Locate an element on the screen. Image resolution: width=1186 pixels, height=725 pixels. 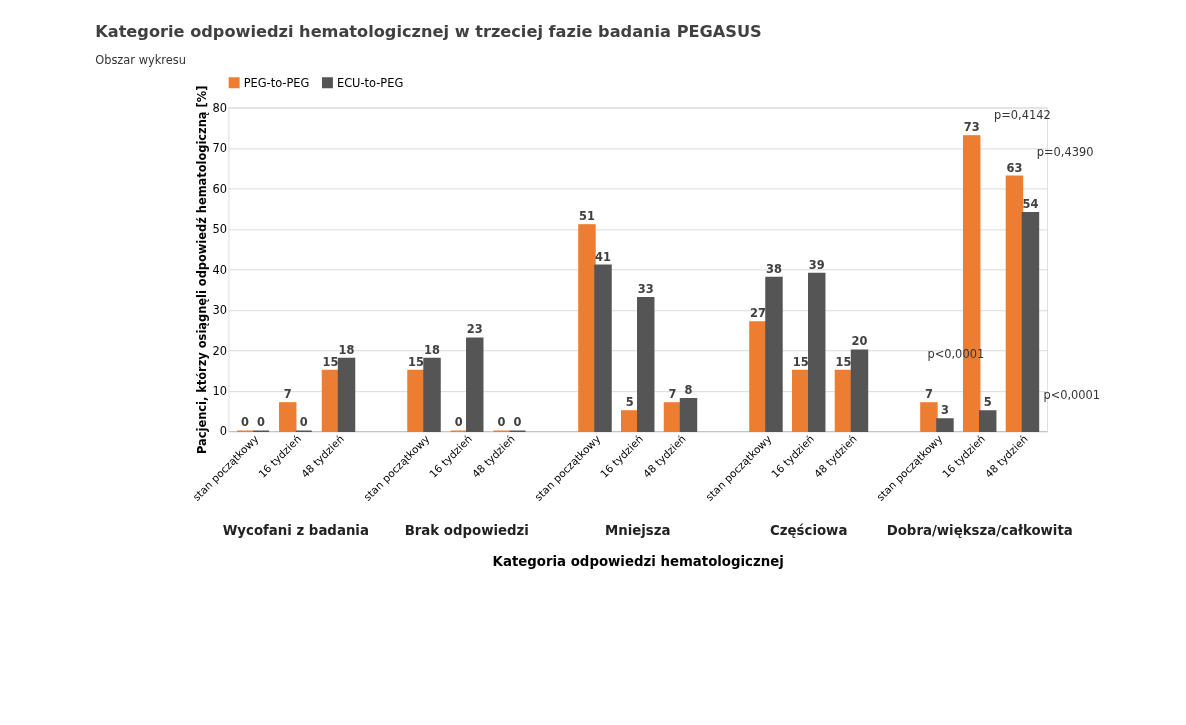
y-tick-label: 70 is located at coordinates (220, 148).